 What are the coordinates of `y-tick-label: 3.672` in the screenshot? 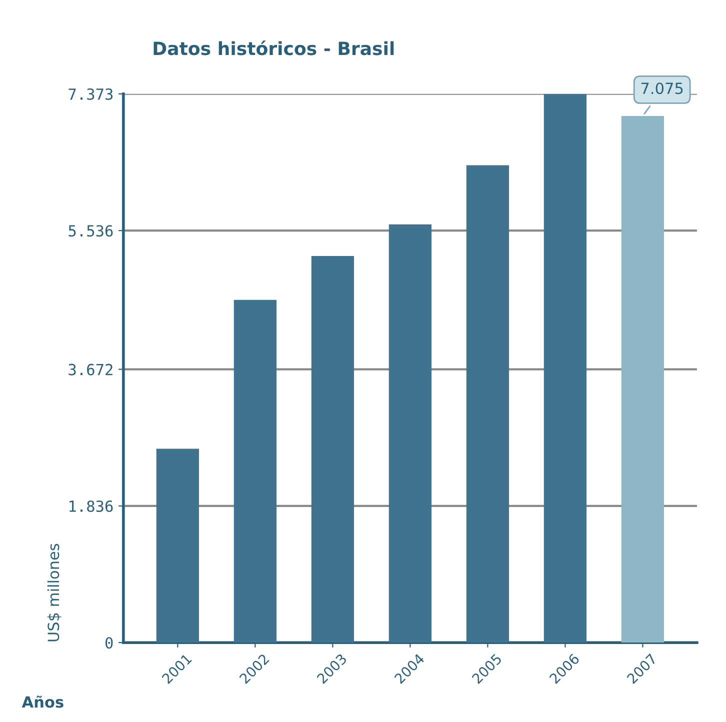 It's located at (90, 370).